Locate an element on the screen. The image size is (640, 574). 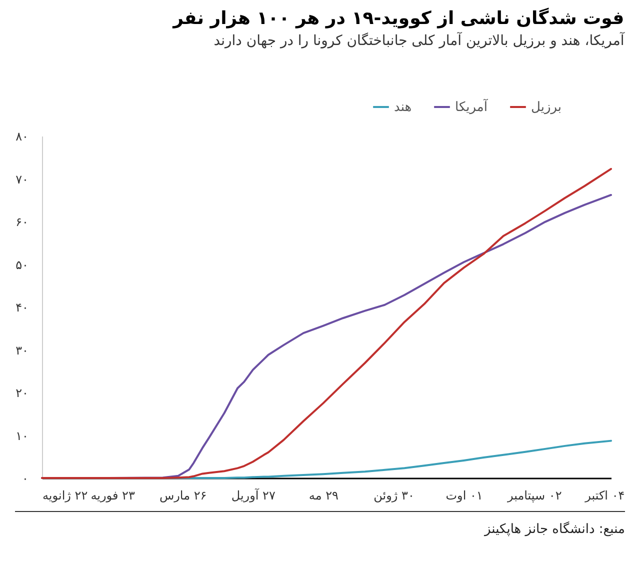
legend-label: آمریکا is located at coordinates (472, 106).